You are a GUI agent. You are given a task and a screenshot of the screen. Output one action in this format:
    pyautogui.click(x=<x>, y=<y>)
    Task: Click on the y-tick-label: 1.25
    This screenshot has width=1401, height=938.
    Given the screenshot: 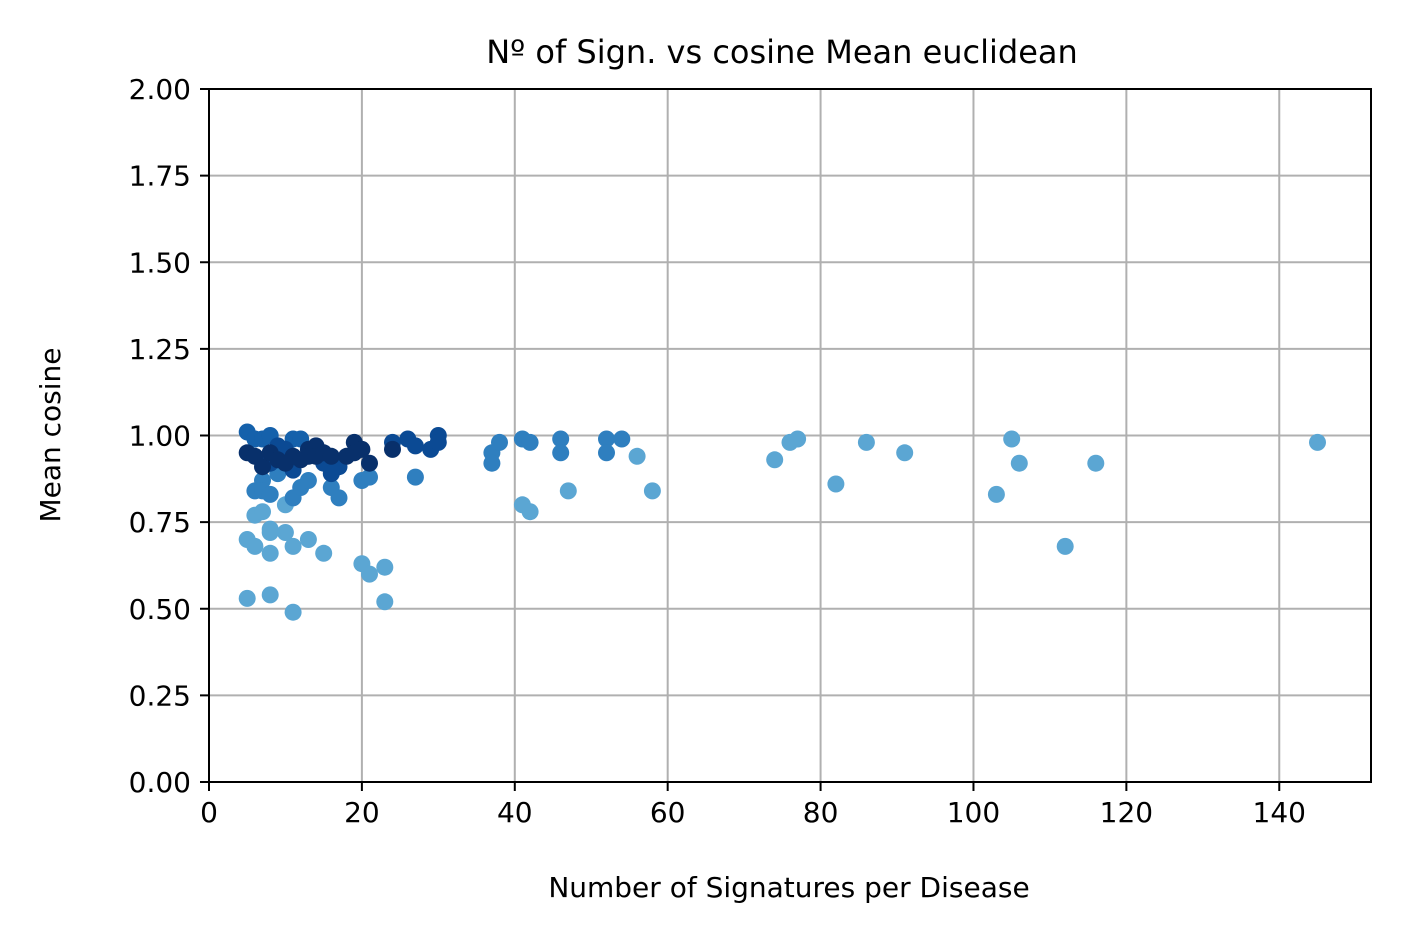 What is the action you would take?
    pyautogui.click(x=160, y=349)
    